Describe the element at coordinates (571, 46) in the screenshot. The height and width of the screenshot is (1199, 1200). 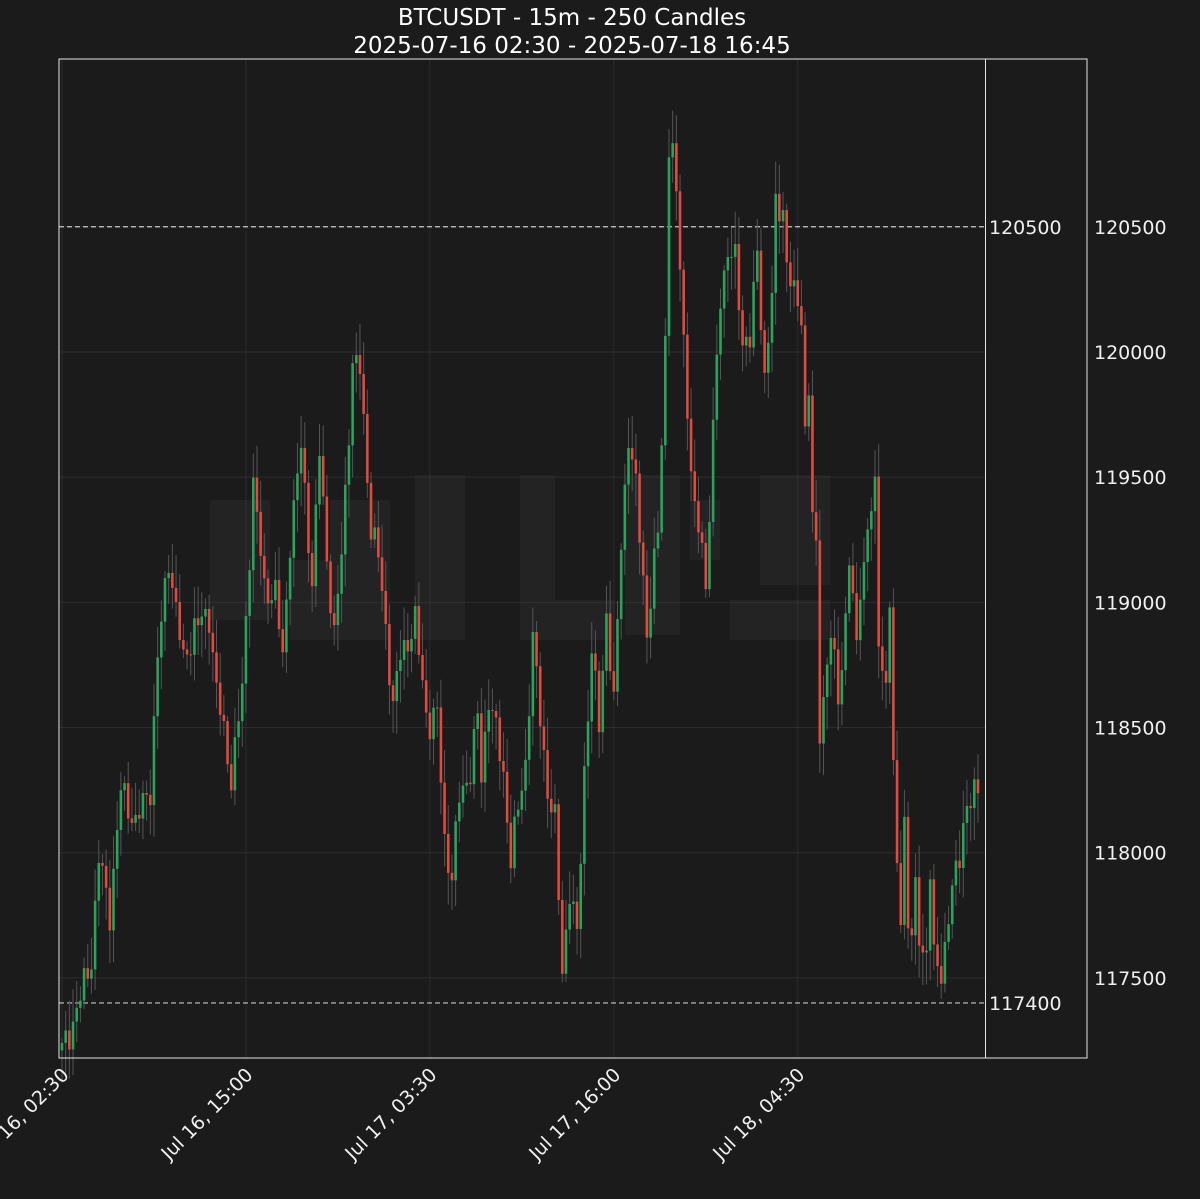
I see `chart-subtitle: 2025-07-16 02:30 - 2025-07-18 16:45` at that location.